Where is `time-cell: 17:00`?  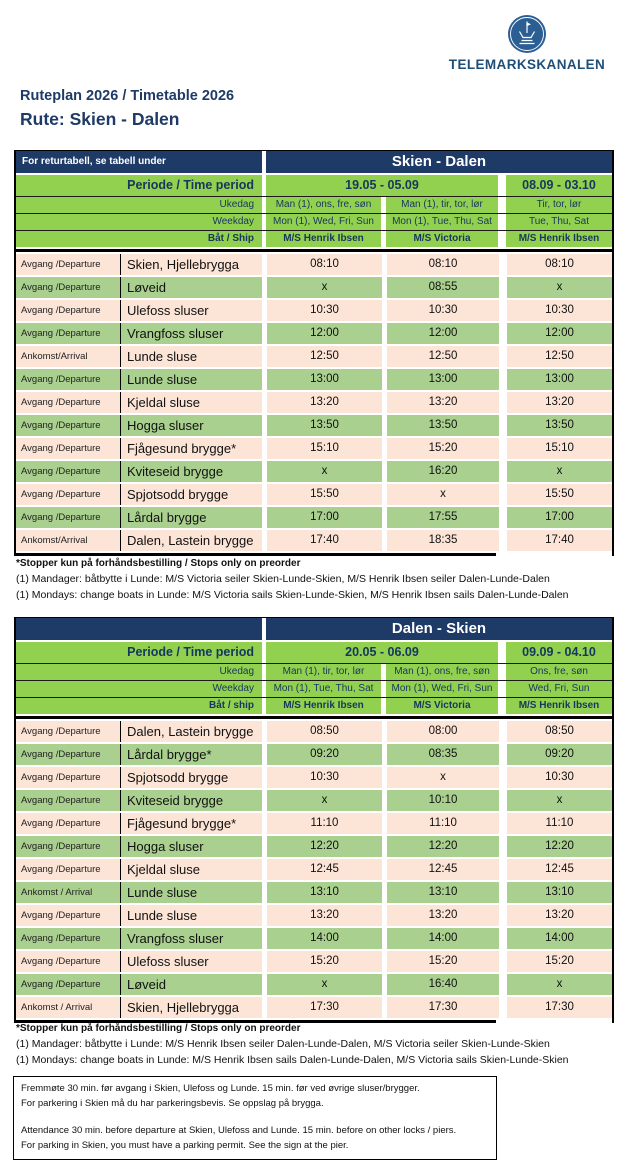
time-cell: 17:00 is located at coordinates (559, 517).